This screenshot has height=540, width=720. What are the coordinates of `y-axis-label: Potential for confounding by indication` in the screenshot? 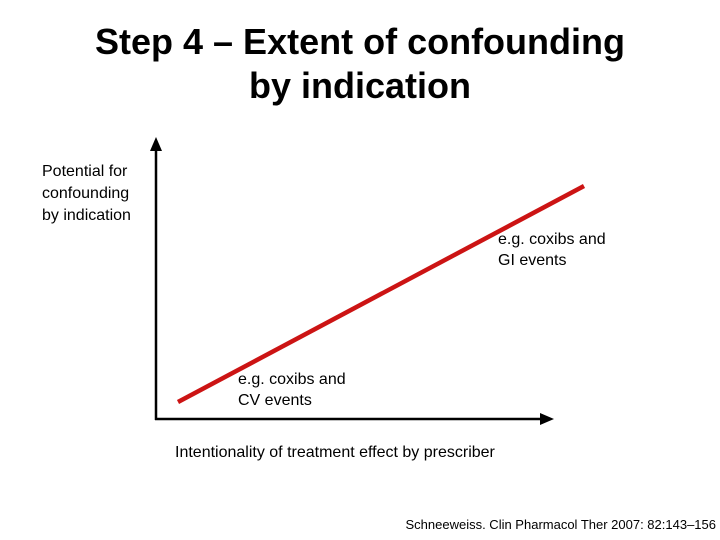 It's located at (86, 193).